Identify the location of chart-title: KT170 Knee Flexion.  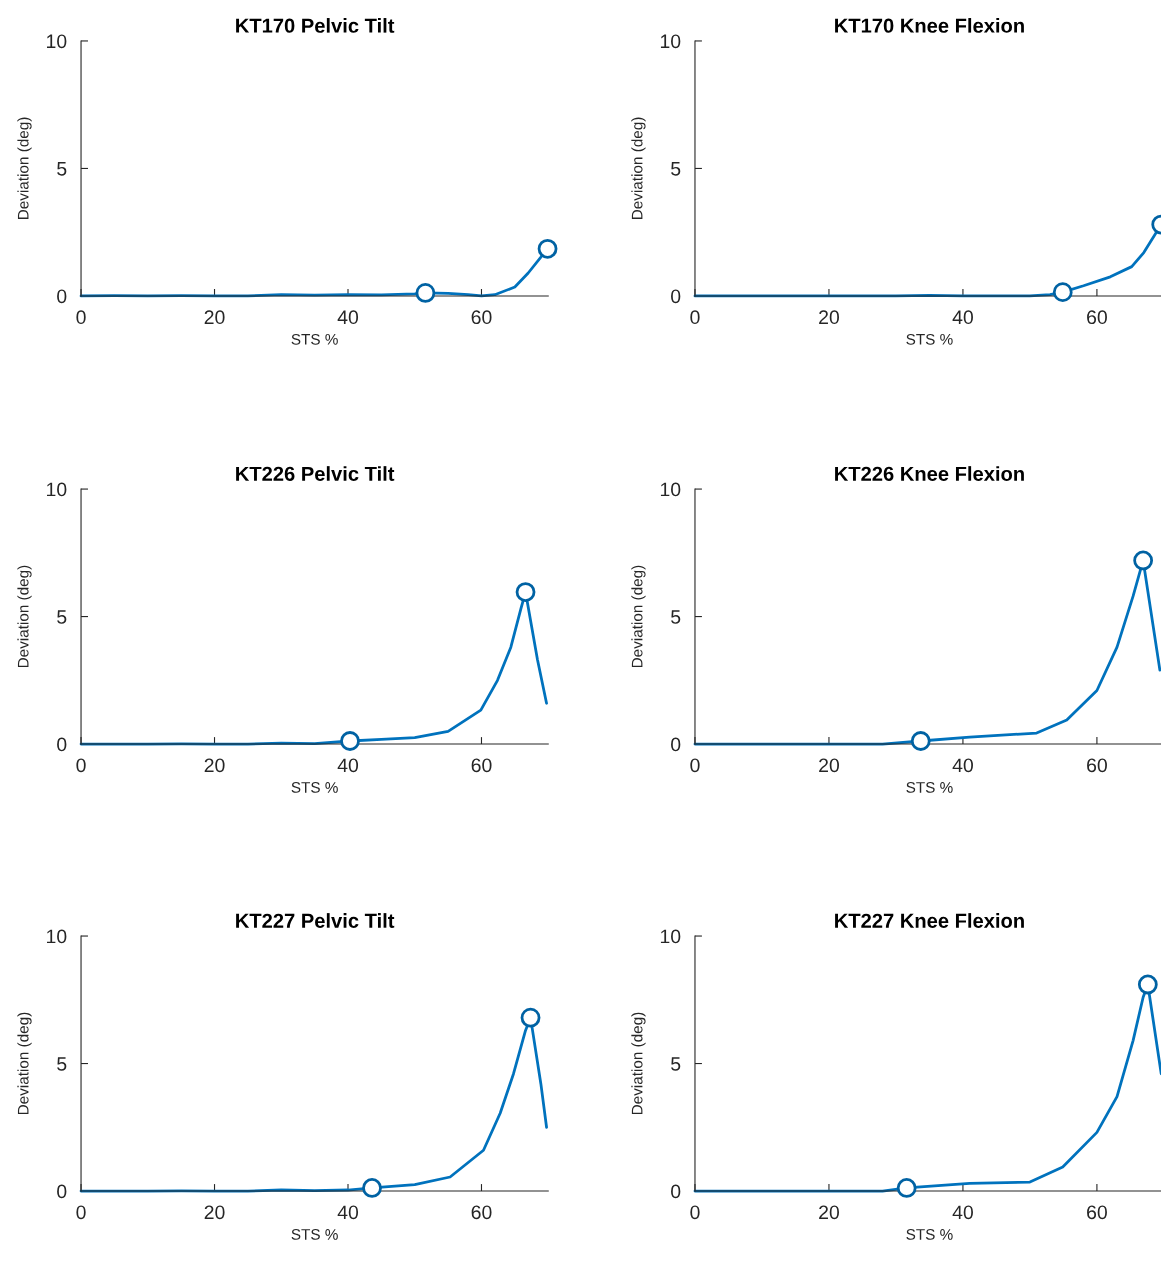
(929, 25).